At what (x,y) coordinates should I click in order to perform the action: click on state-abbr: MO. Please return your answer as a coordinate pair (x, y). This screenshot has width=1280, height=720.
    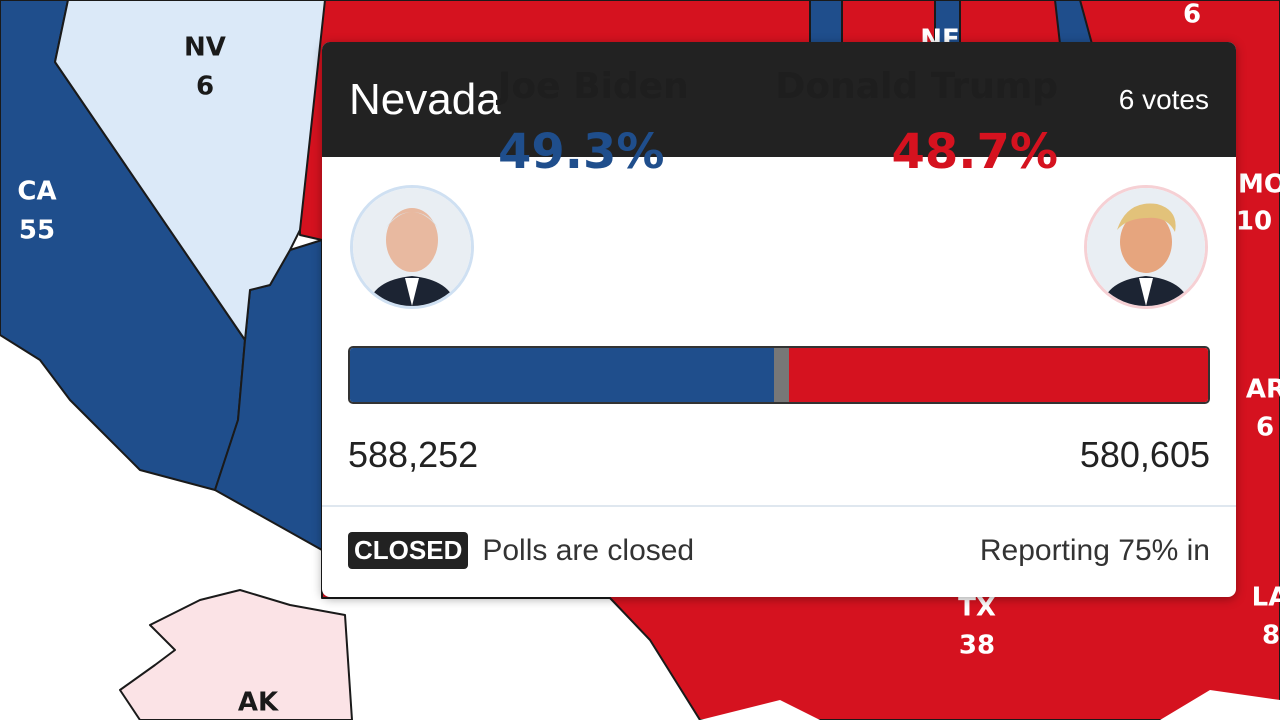
    Looking at the image, I should click on (1259, 185).